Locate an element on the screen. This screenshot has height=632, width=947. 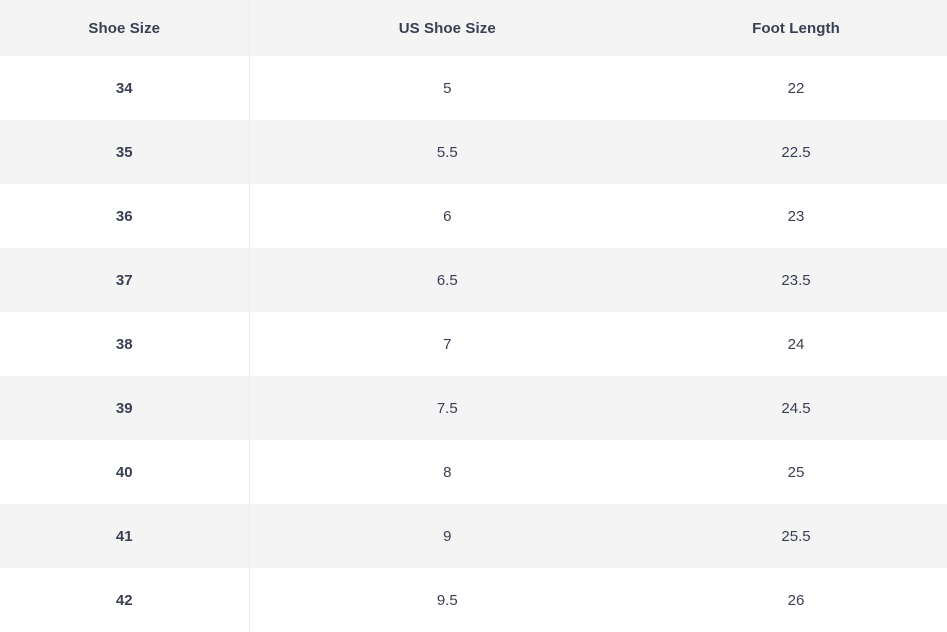
cell-us_shoe_size: 8 is located at coordinates (447, 472).